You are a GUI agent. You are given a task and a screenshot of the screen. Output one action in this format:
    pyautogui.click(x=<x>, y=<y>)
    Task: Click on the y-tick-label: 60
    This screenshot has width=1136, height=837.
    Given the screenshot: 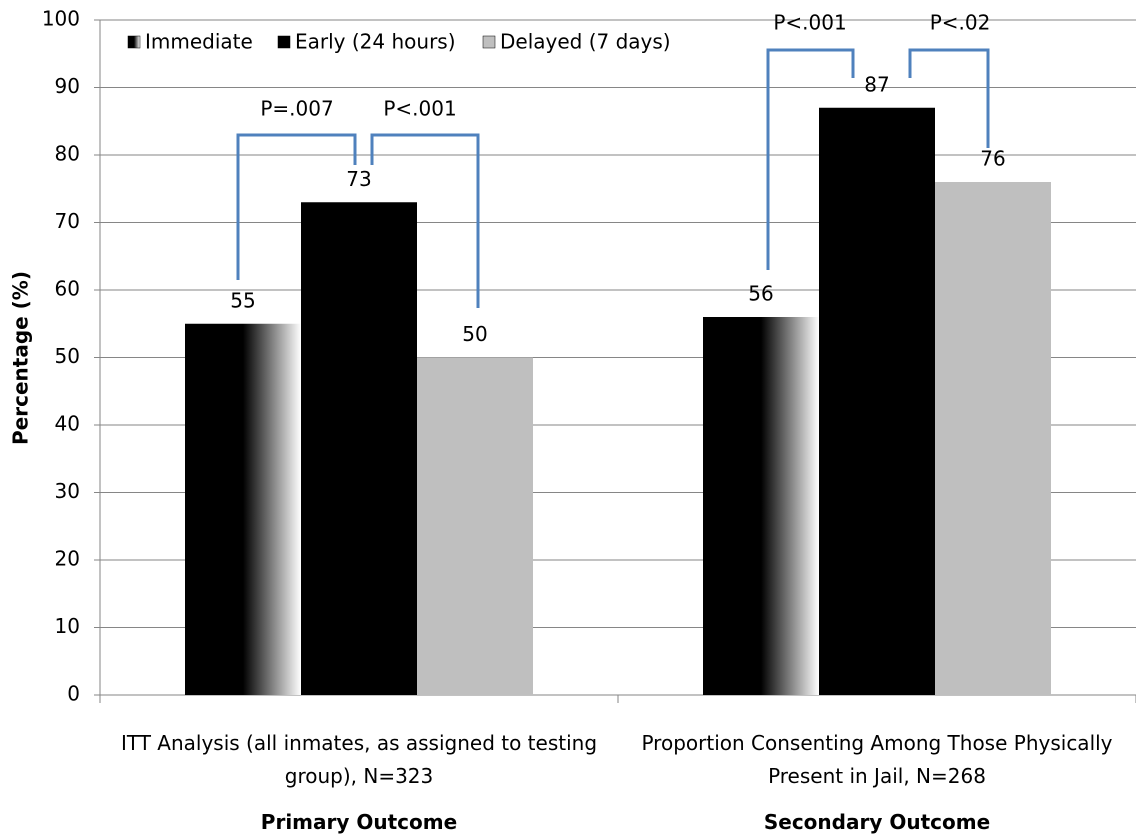 What is the action you would take?
    pyautogui.click(x=67, y=289)
    